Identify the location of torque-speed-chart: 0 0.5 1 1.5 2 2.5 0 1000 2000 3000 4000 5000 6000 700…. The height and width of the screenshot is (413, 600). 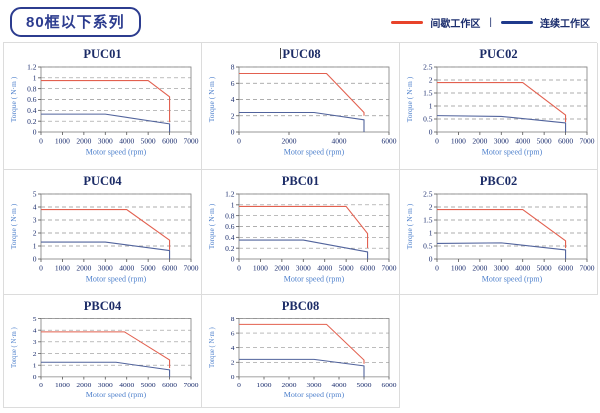
(500, 110).